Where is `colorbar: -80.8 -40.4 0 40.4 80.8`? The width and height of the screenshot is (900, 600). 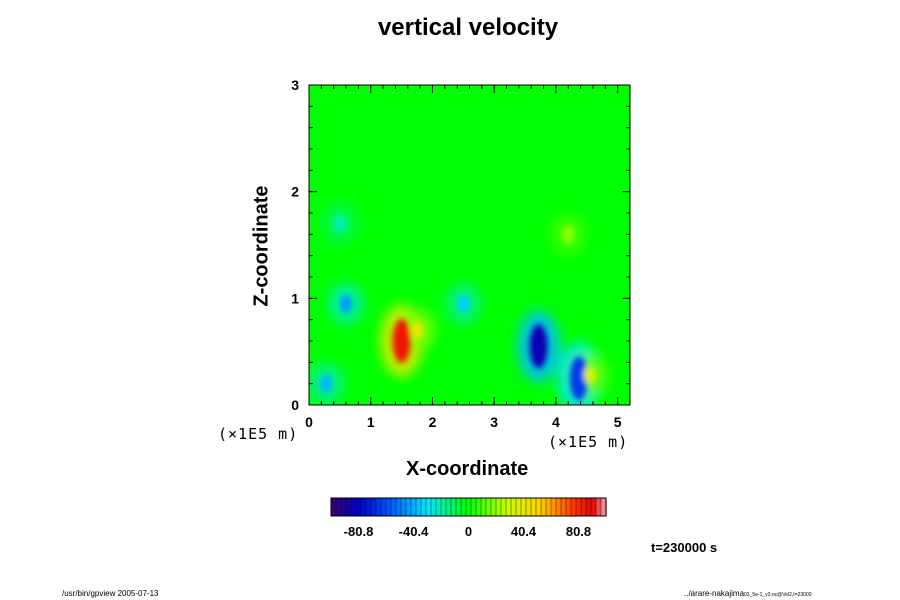 colorbar: -80.8 -40.4 0 40.4 80.8 is located at coordinates (468, 518).